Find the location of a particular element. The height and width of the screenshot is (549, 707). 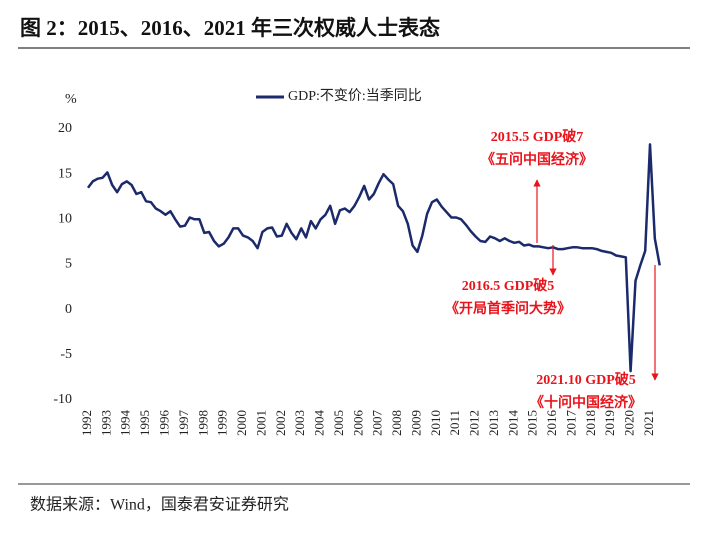

x-tick-label: 2017 is located at coordinates (570, 423).